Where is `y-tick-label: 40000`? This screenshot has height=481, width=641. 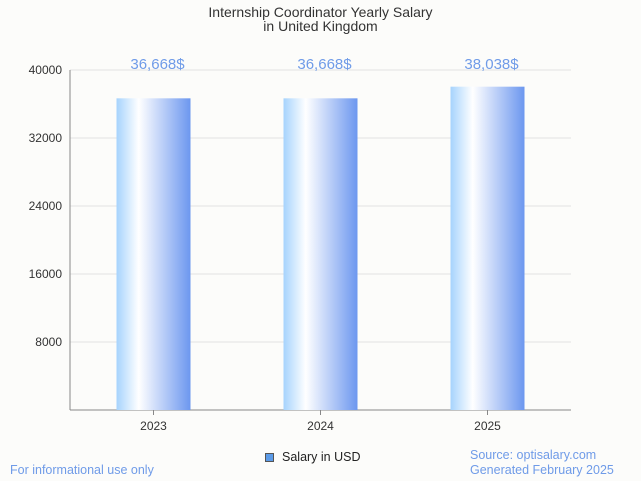
y-tick-label: 40000 is located at coordinates (46, 70).